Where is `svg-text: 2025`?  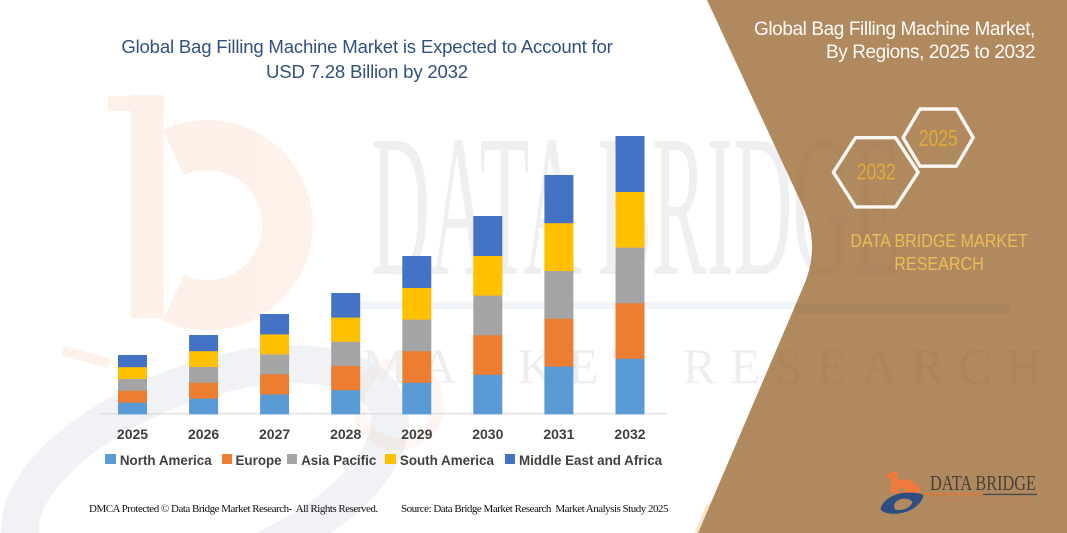 svg-text: 2025 is located at coordinates (938, 138).